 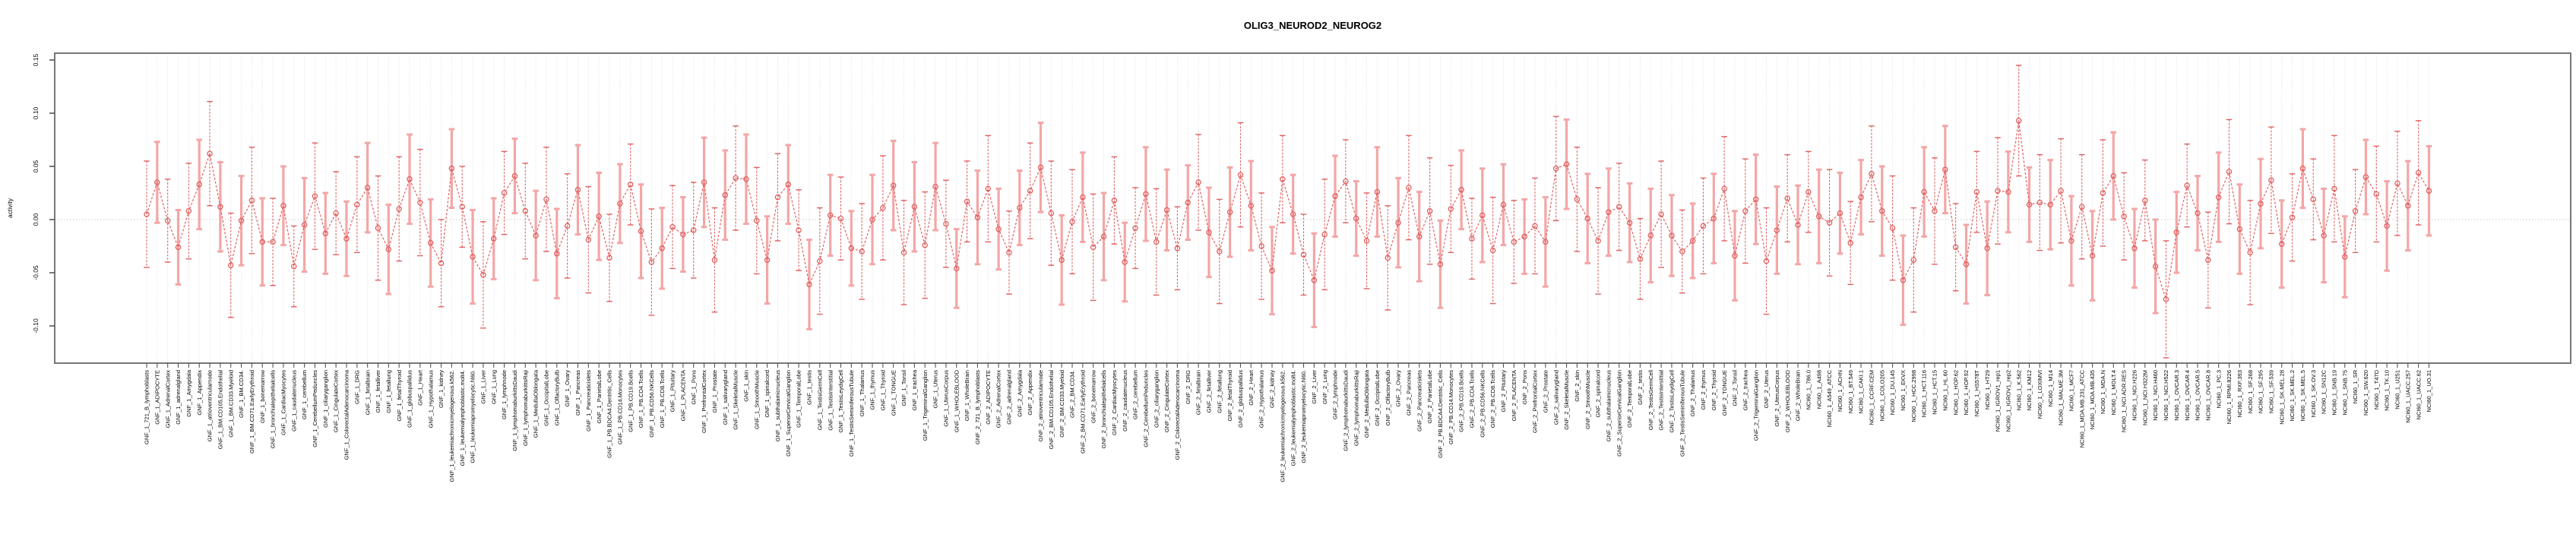 What do you see at coordinates (1409, 393) in the screenshot?
I see `x-tick-label: GNF_2_Pancreas` at bounding box center [1409, 393].